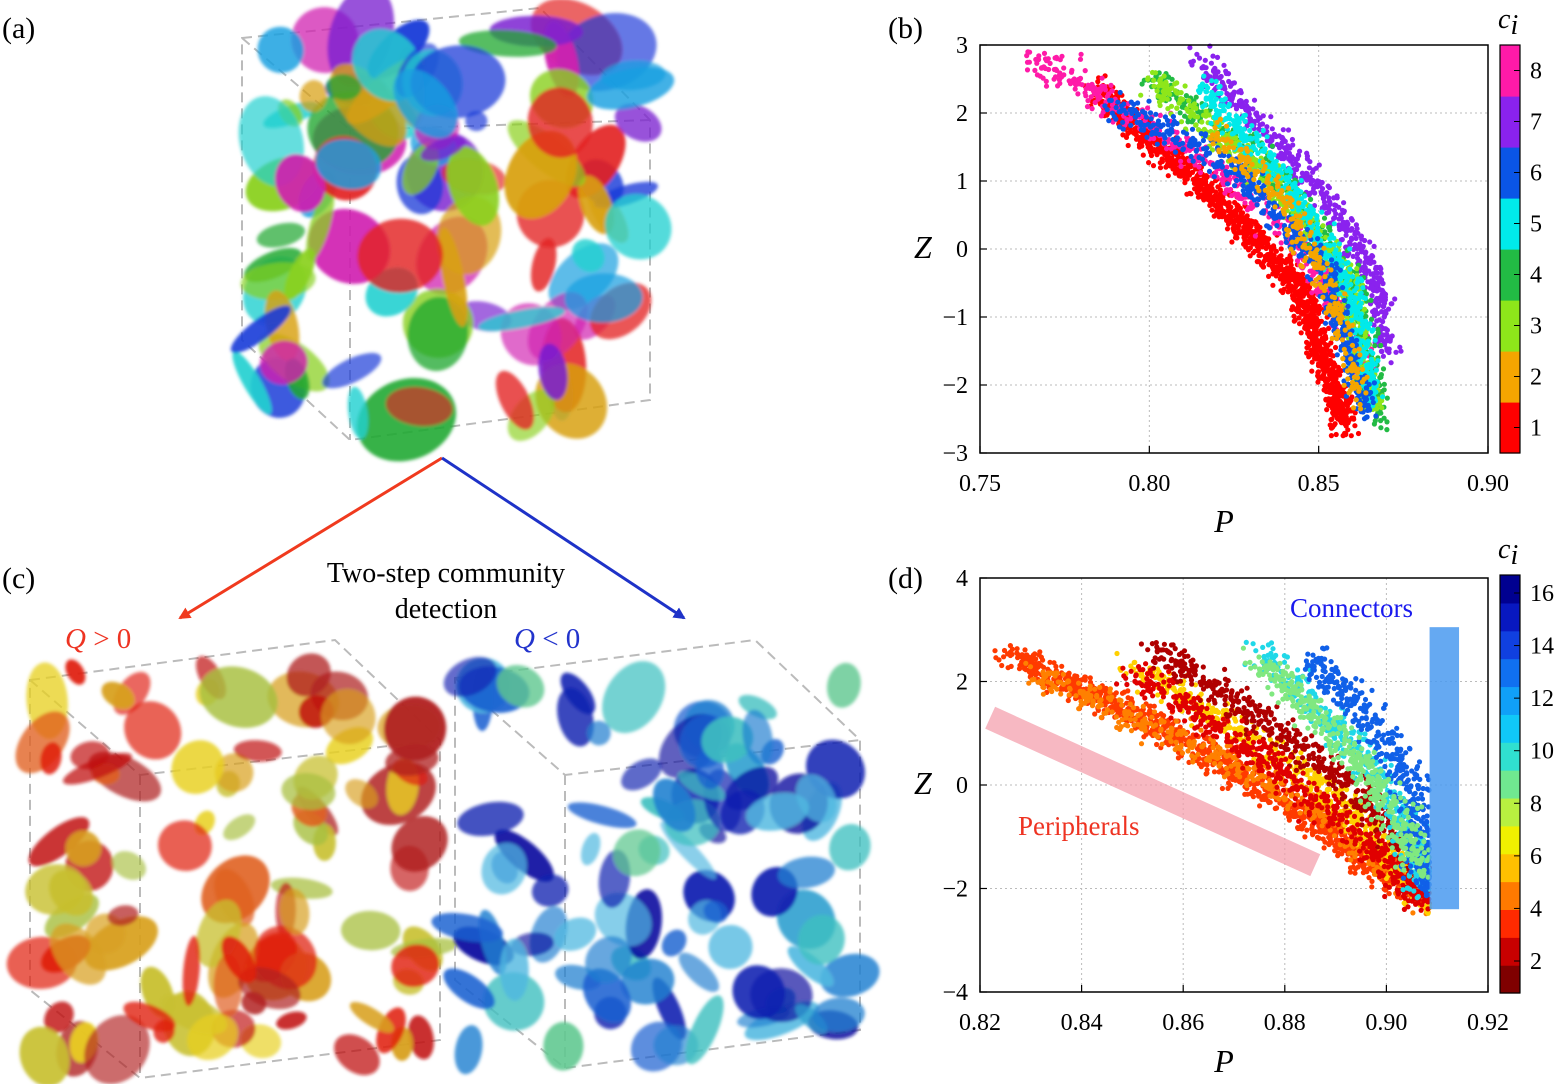  What do you see at coordinates (655, 865) in the screenshot?
I see `negative-q-vortex-blobs` at bounding box center [655, 865].